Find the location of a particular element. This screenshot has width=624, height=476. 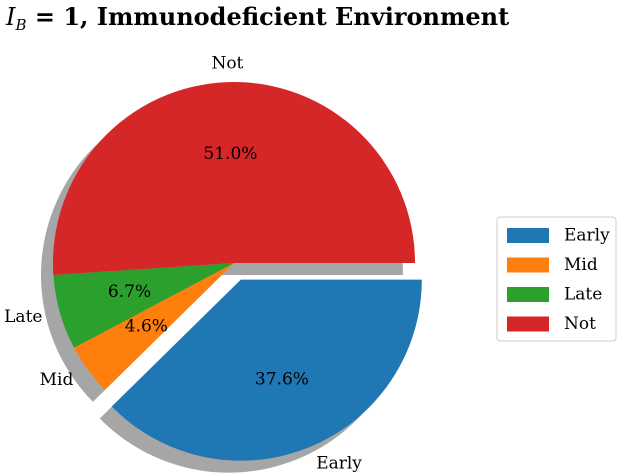

slice-pct-late: 6.7% is located at coordinates (129, 292).